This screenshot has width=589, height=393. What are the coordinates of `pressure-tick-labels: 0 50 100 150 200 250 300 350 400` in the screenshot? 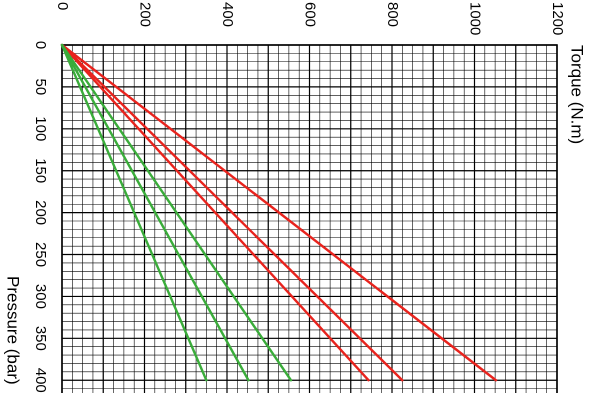 It's located at (40, 217).